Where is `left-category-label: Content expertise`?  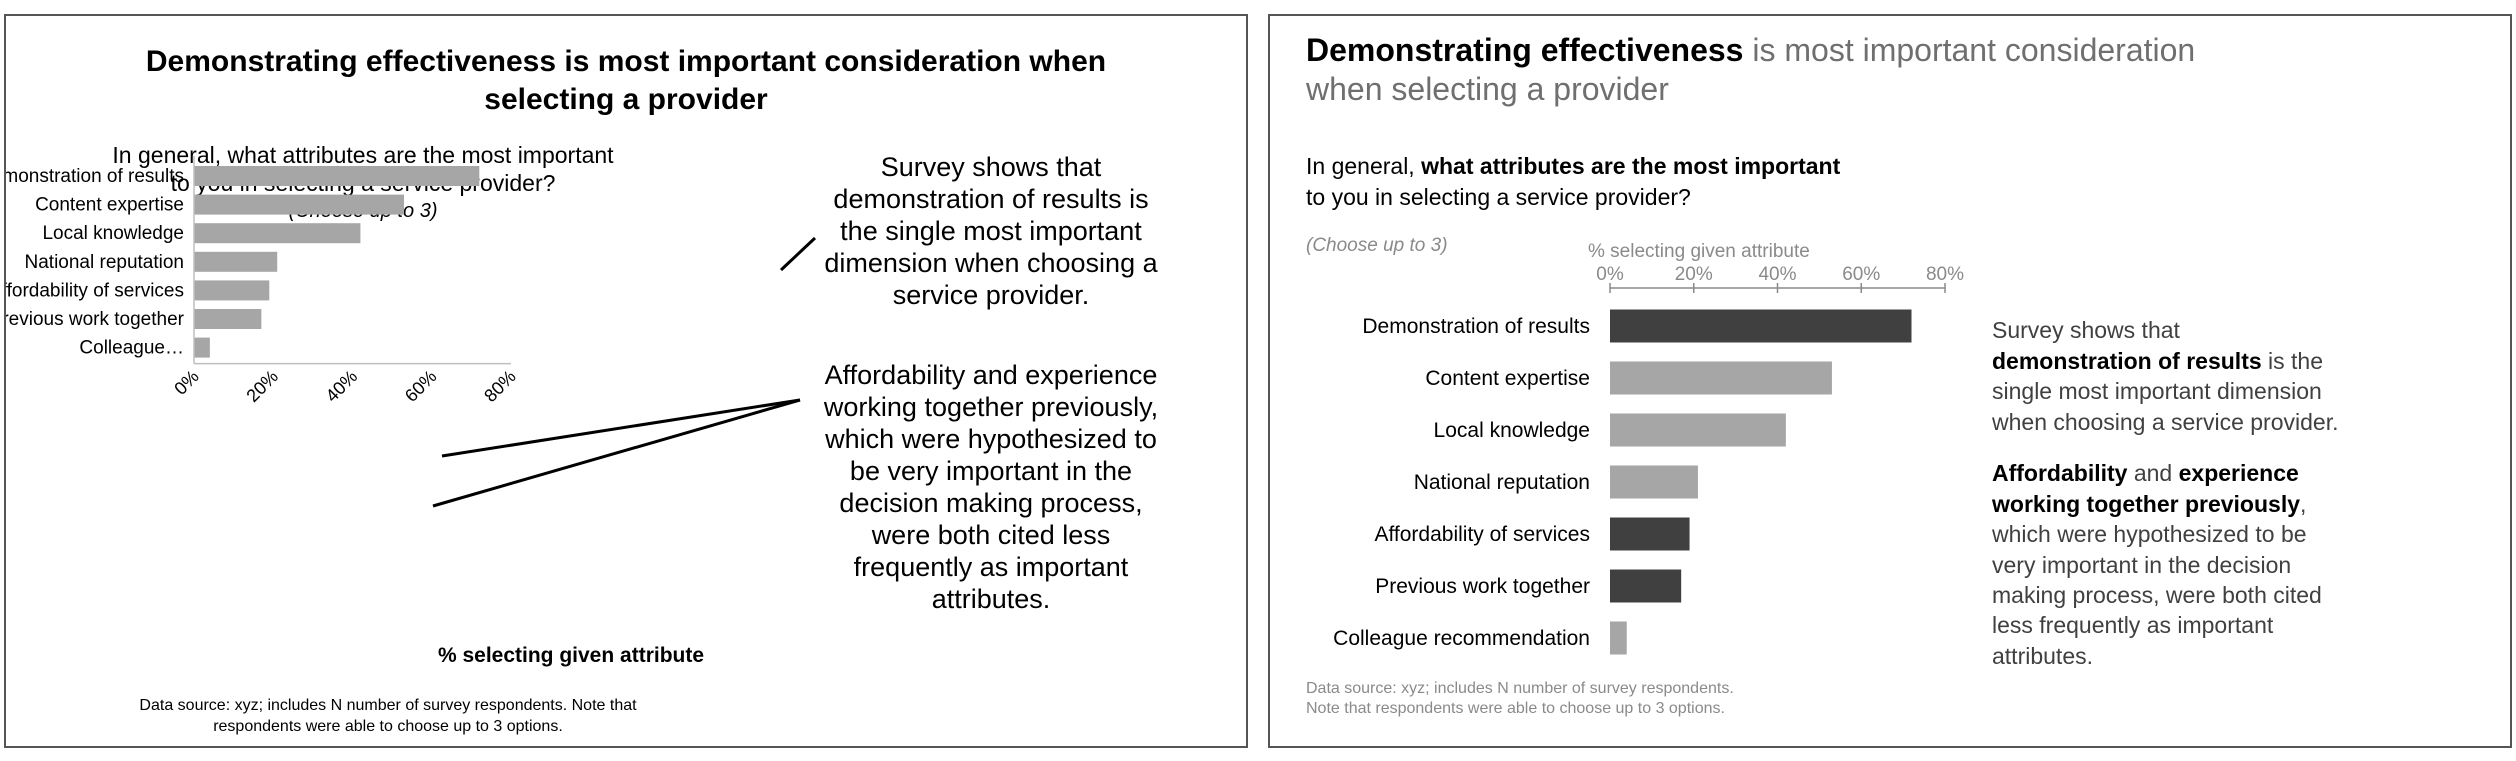 left-category-label: Content expertise is located at coordinates (109, 205).